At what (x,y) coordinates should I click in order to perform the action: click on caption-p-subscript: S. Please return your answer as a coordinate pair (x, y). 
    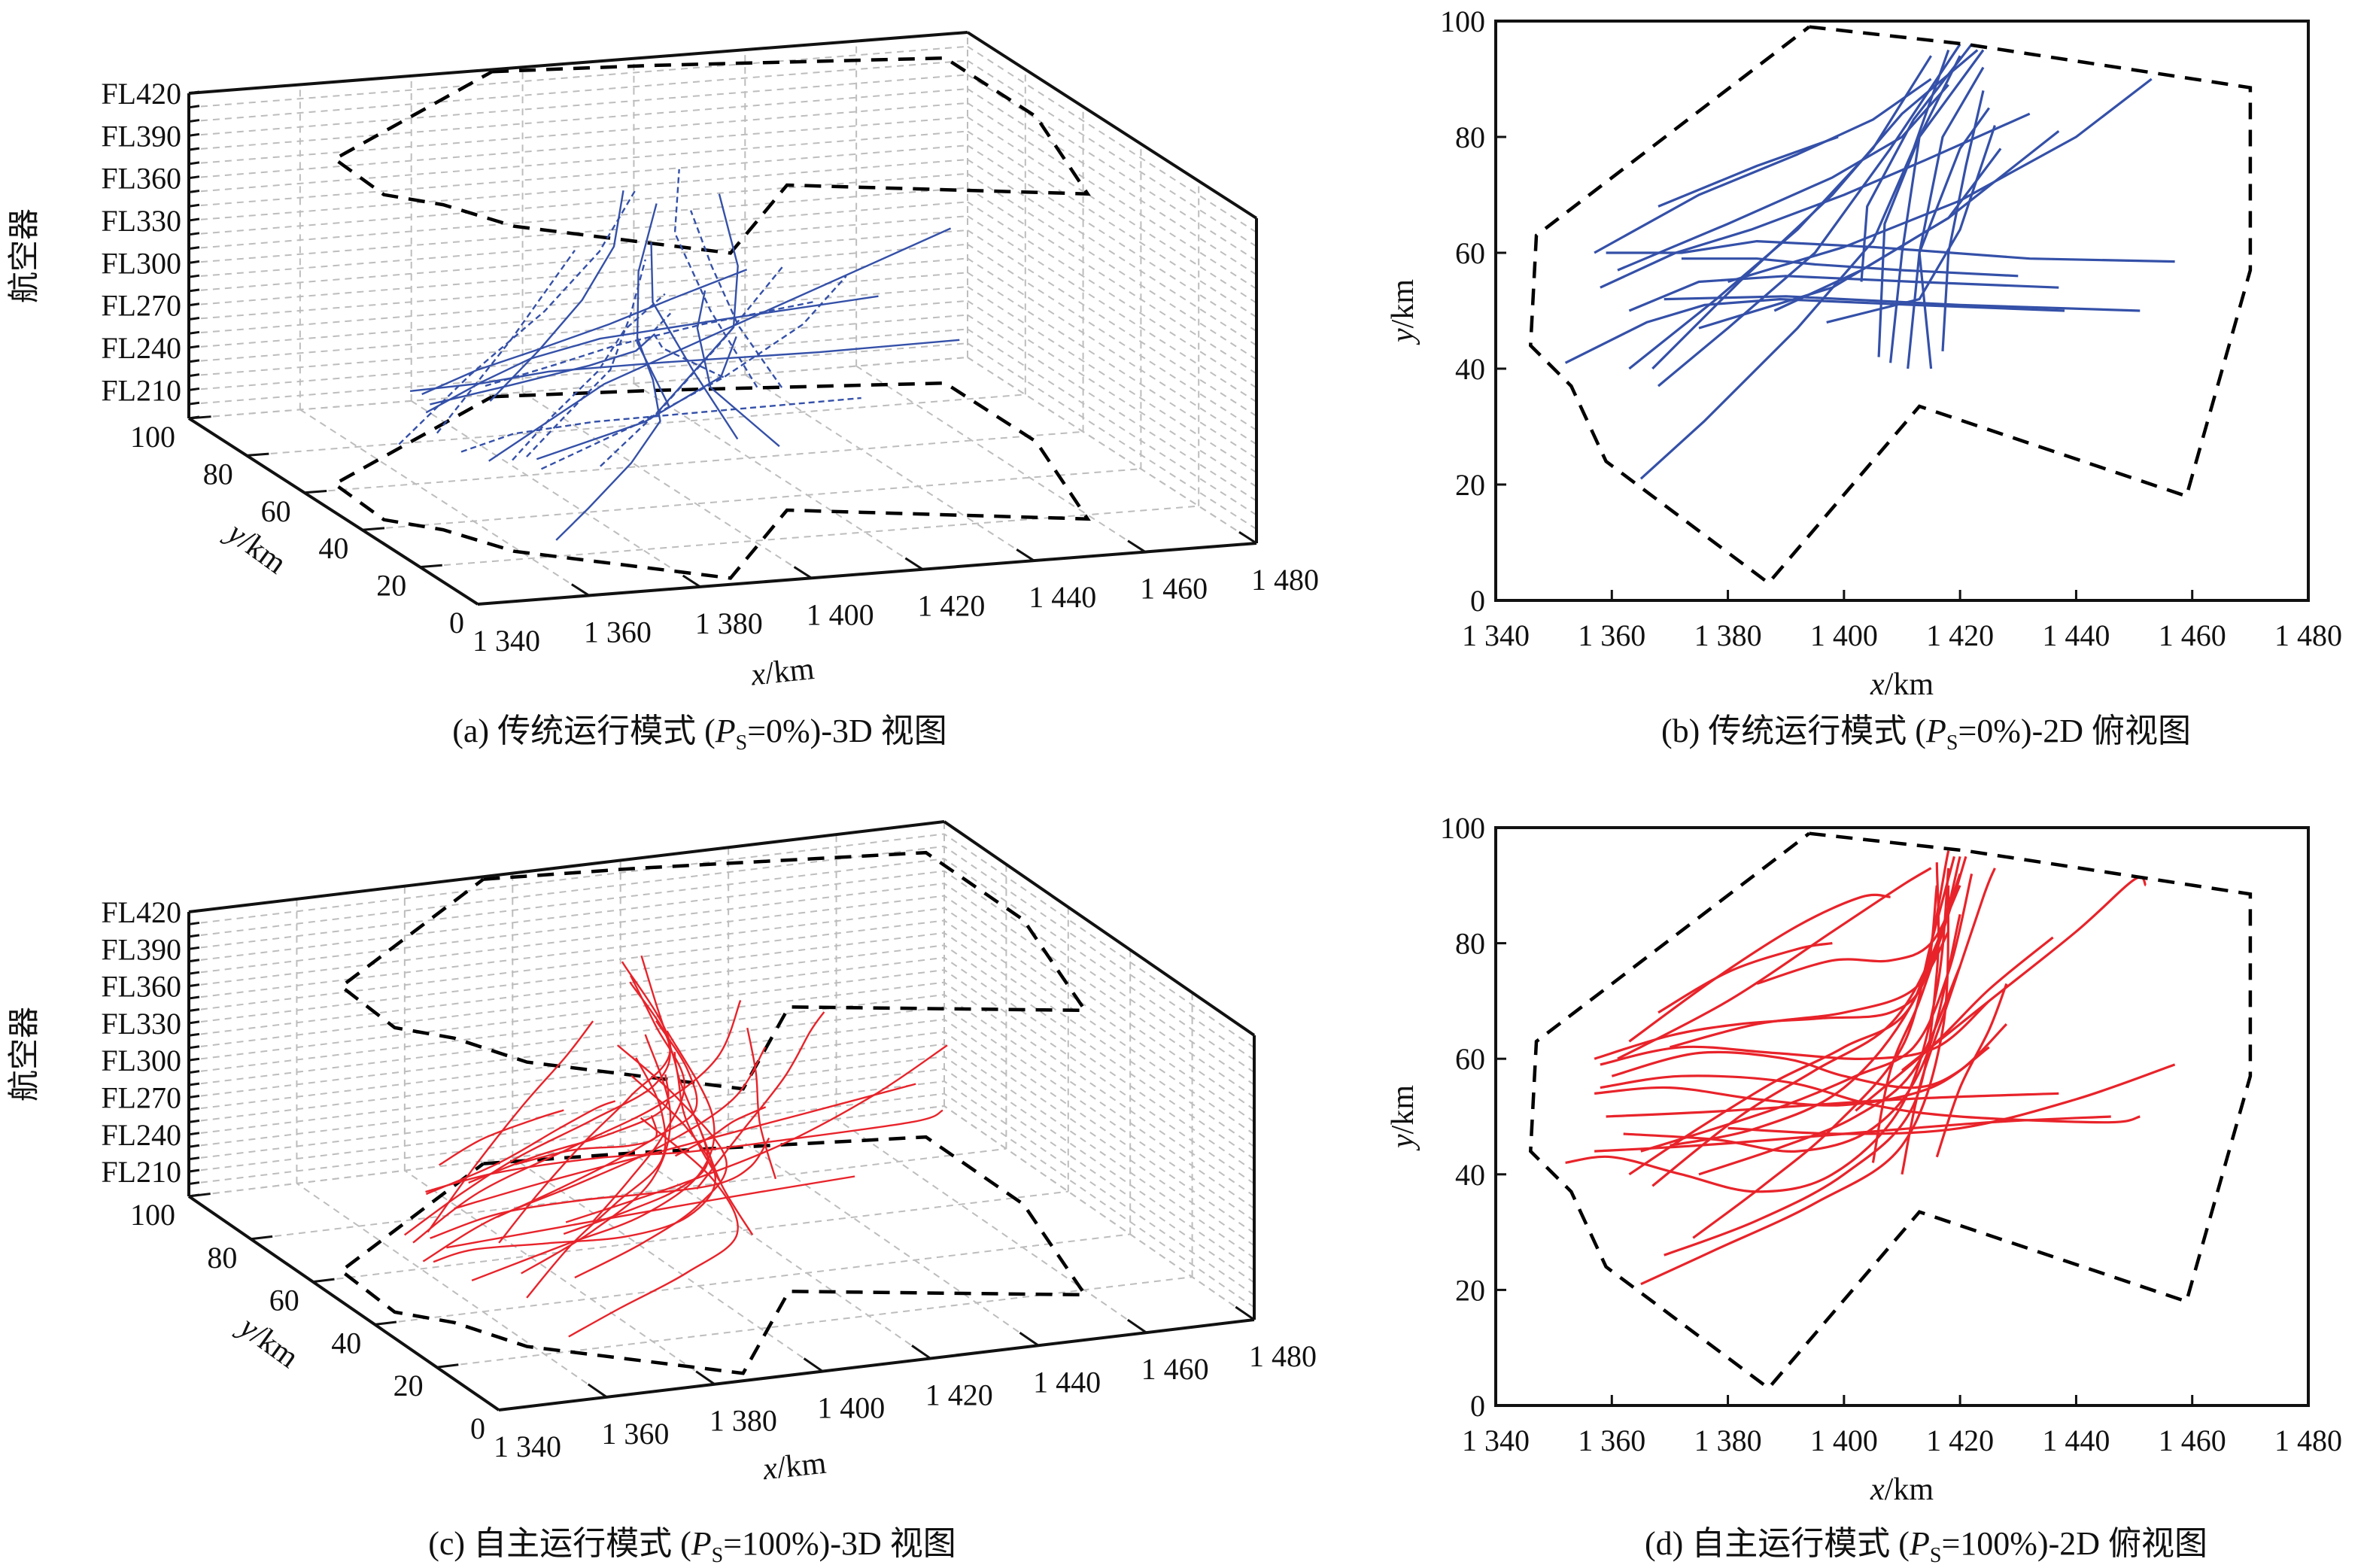
    Looking at the image, I should click on (717, 1555).